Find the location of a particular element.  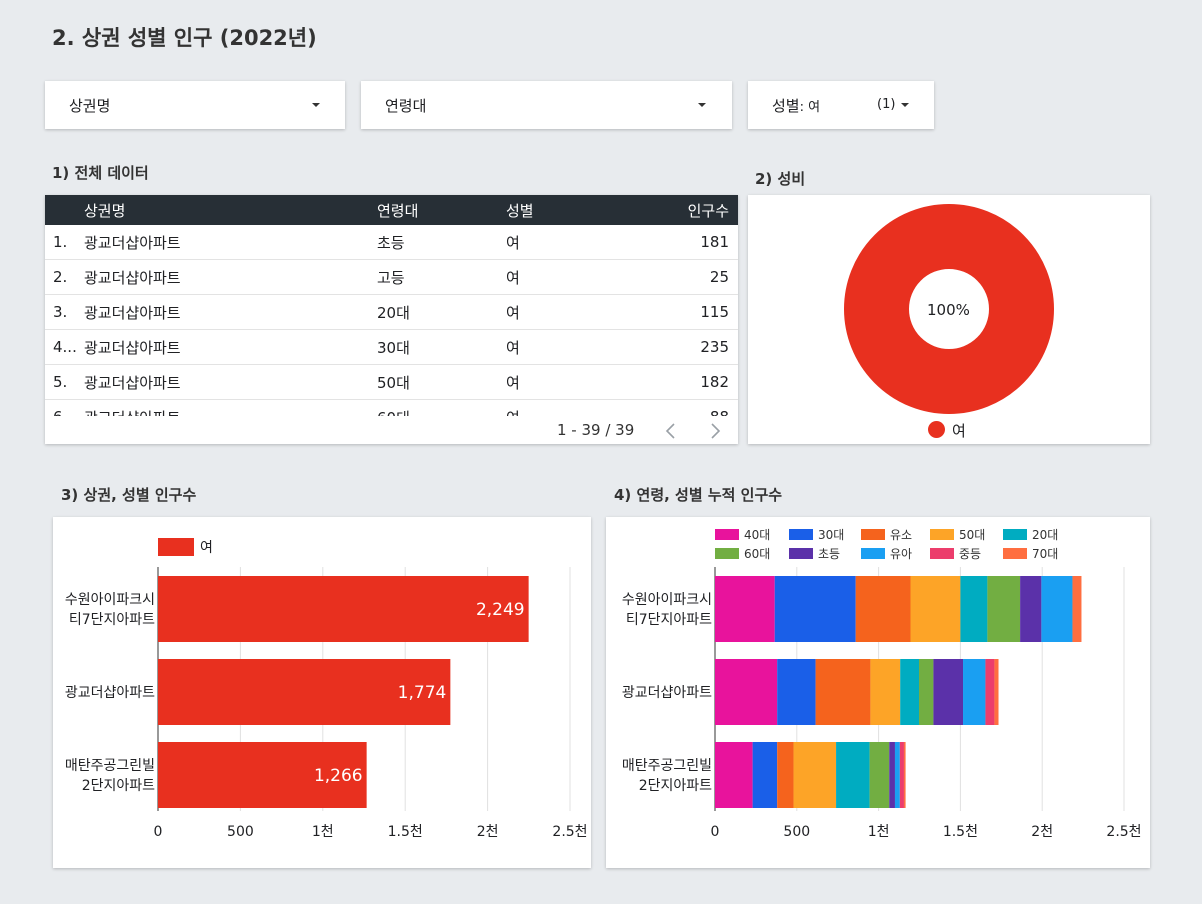

row-age: 30대 is located at coordinates (441, 347).